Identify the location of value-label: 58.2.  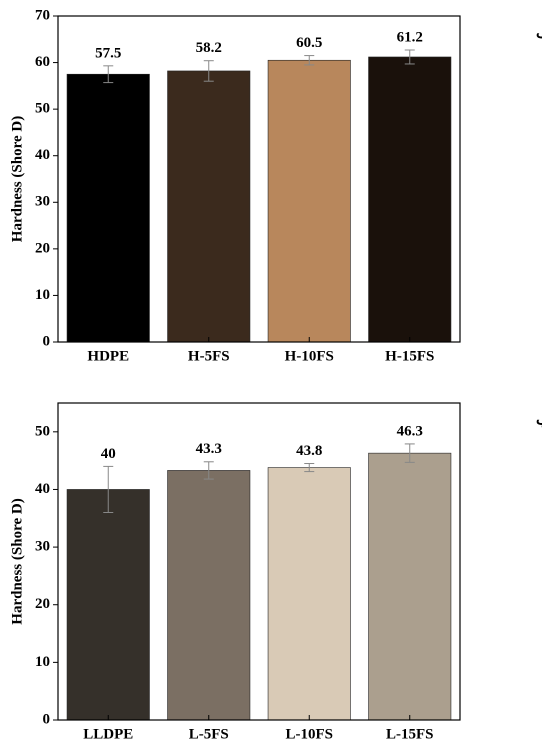
(209, 48).